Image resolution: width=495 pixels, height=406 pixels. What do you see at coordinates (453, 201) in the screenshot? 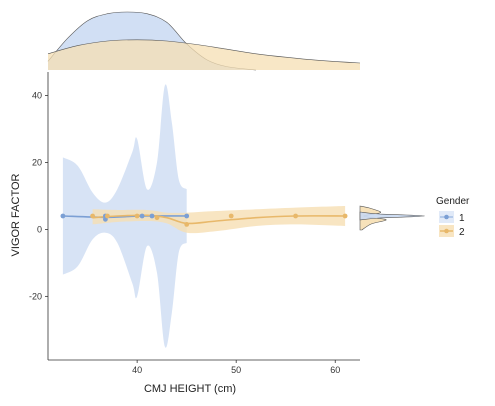
I see `legend-title: Gender` at bounding box center [453, 201].